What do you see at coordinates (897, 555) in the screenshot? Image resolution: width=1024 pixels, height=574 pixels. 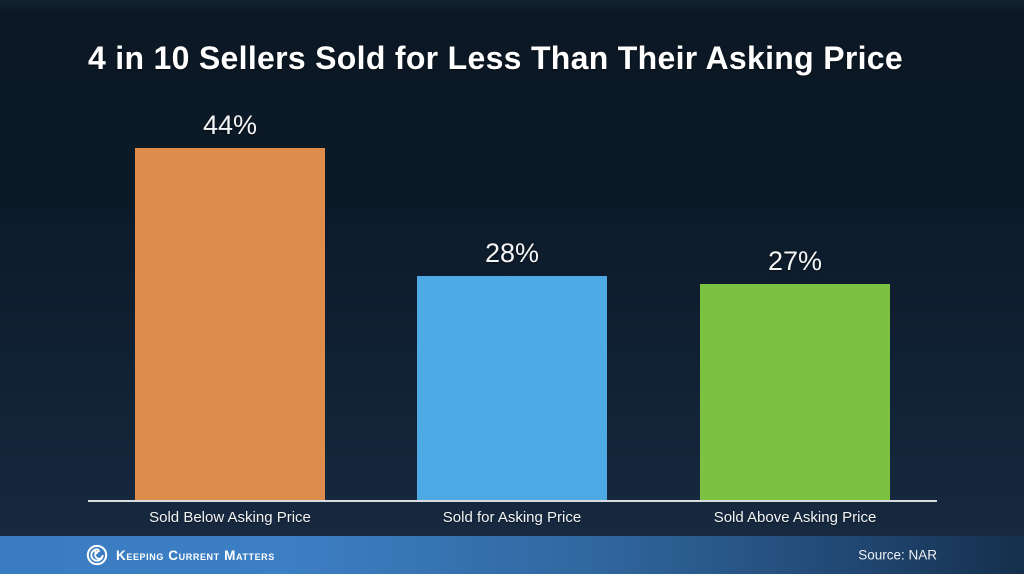 I see `source-note: Source: NAR` at bounding box center [897, 555].